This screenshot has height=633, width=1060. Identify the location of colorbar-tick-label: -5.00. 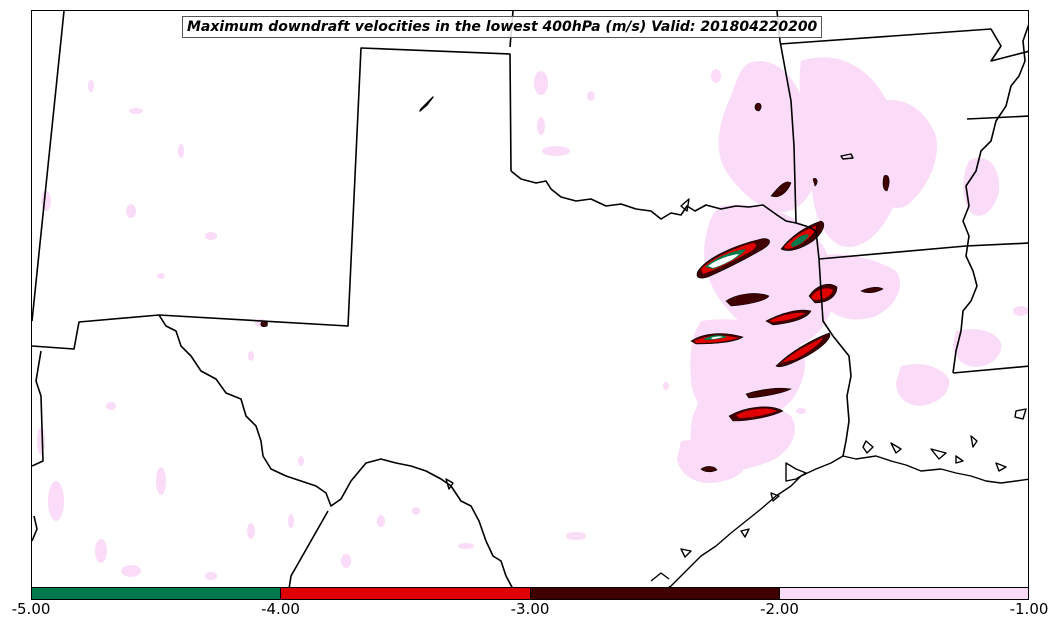
(31, 609).